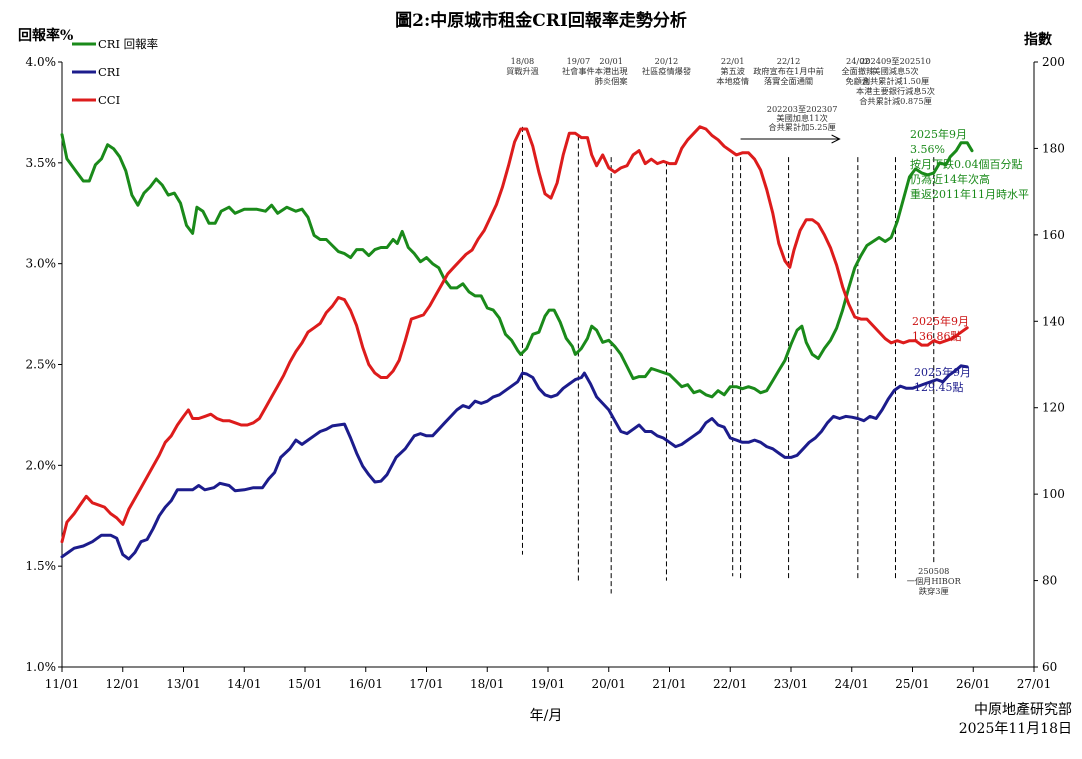  What do you see at coordinates (895, 101) in the screenshot?
I see `event-label: 合共累計減0.875厘` at bounding box center [895, 101].